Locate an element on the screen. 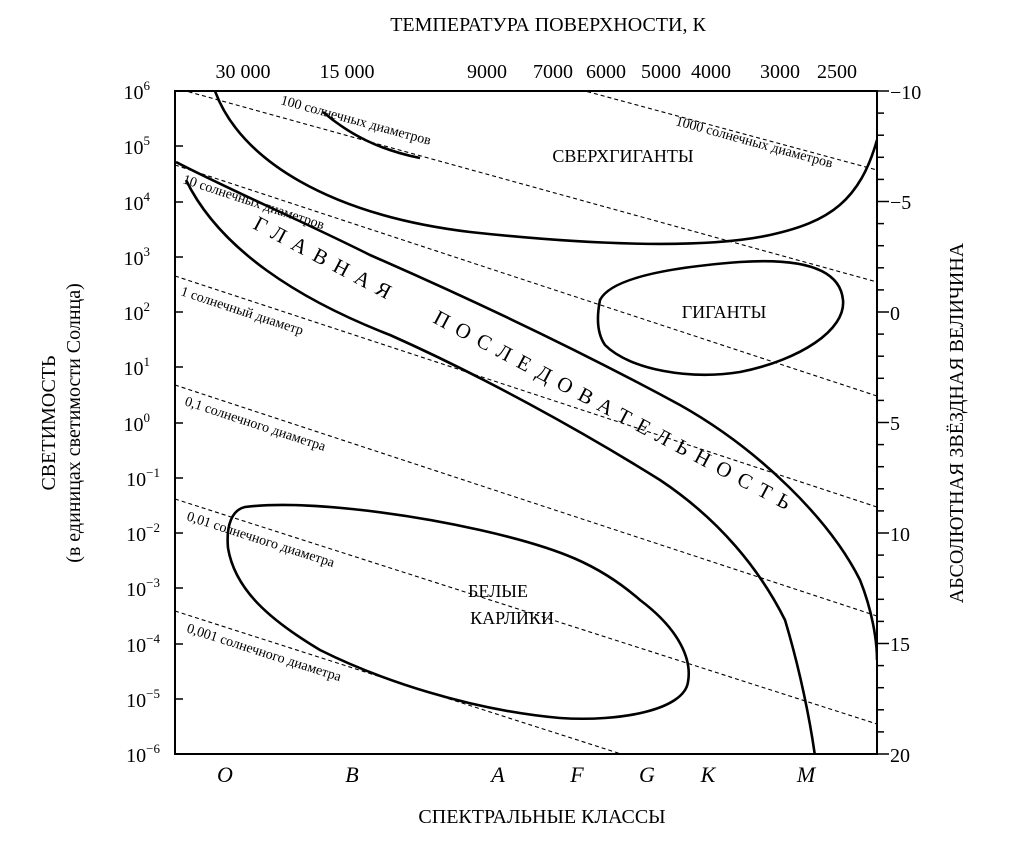 This screenshot has height=844, width=1020. magnitude-tick-labels: −10 −5 0 5 10 15 20 is located at coordinates (905, 424).